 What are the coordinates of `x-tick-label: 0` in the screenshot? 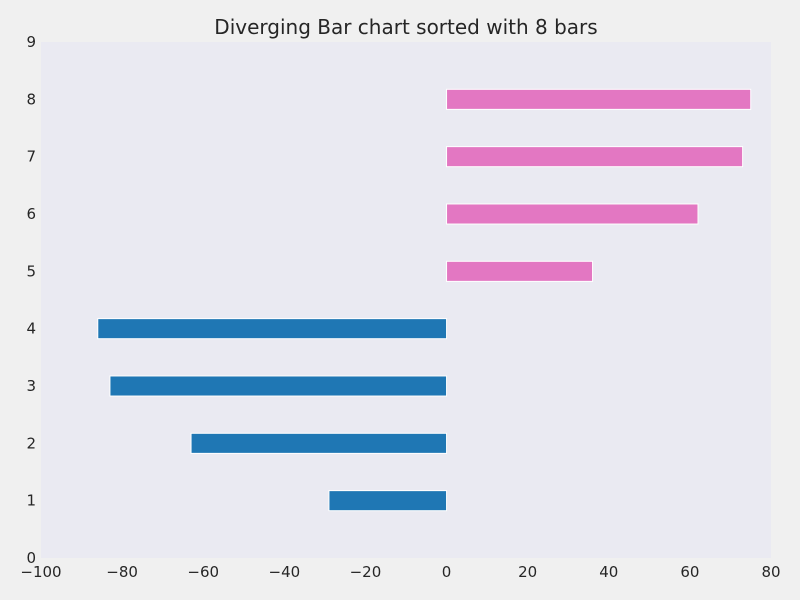 It's located at (447, 572).